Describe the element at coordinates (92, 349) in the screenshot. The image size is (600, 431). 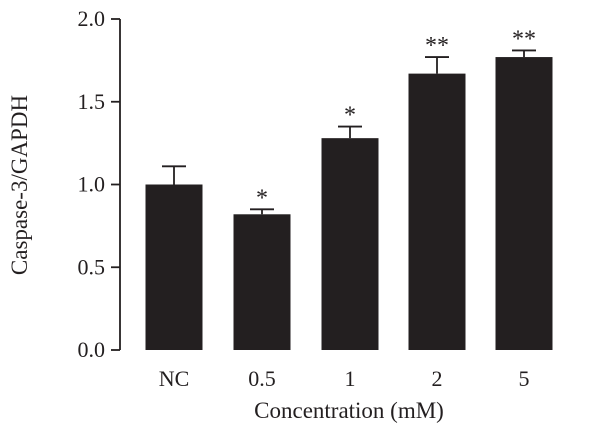
I see `y-tick-label: 0.0` at that location.